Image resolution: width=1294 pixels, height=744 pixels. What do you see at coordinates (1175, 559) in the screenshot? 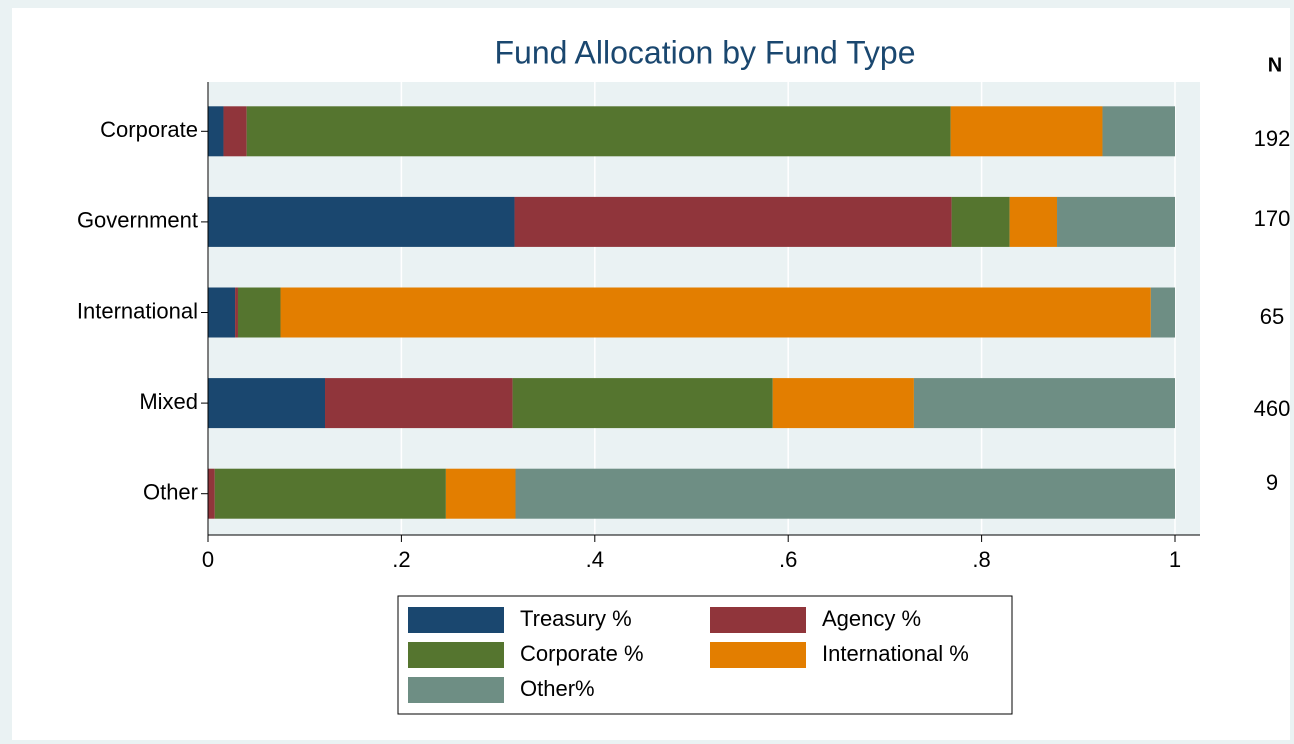
I see `x-tick-label: 1` at bounding box center [1175, 559].